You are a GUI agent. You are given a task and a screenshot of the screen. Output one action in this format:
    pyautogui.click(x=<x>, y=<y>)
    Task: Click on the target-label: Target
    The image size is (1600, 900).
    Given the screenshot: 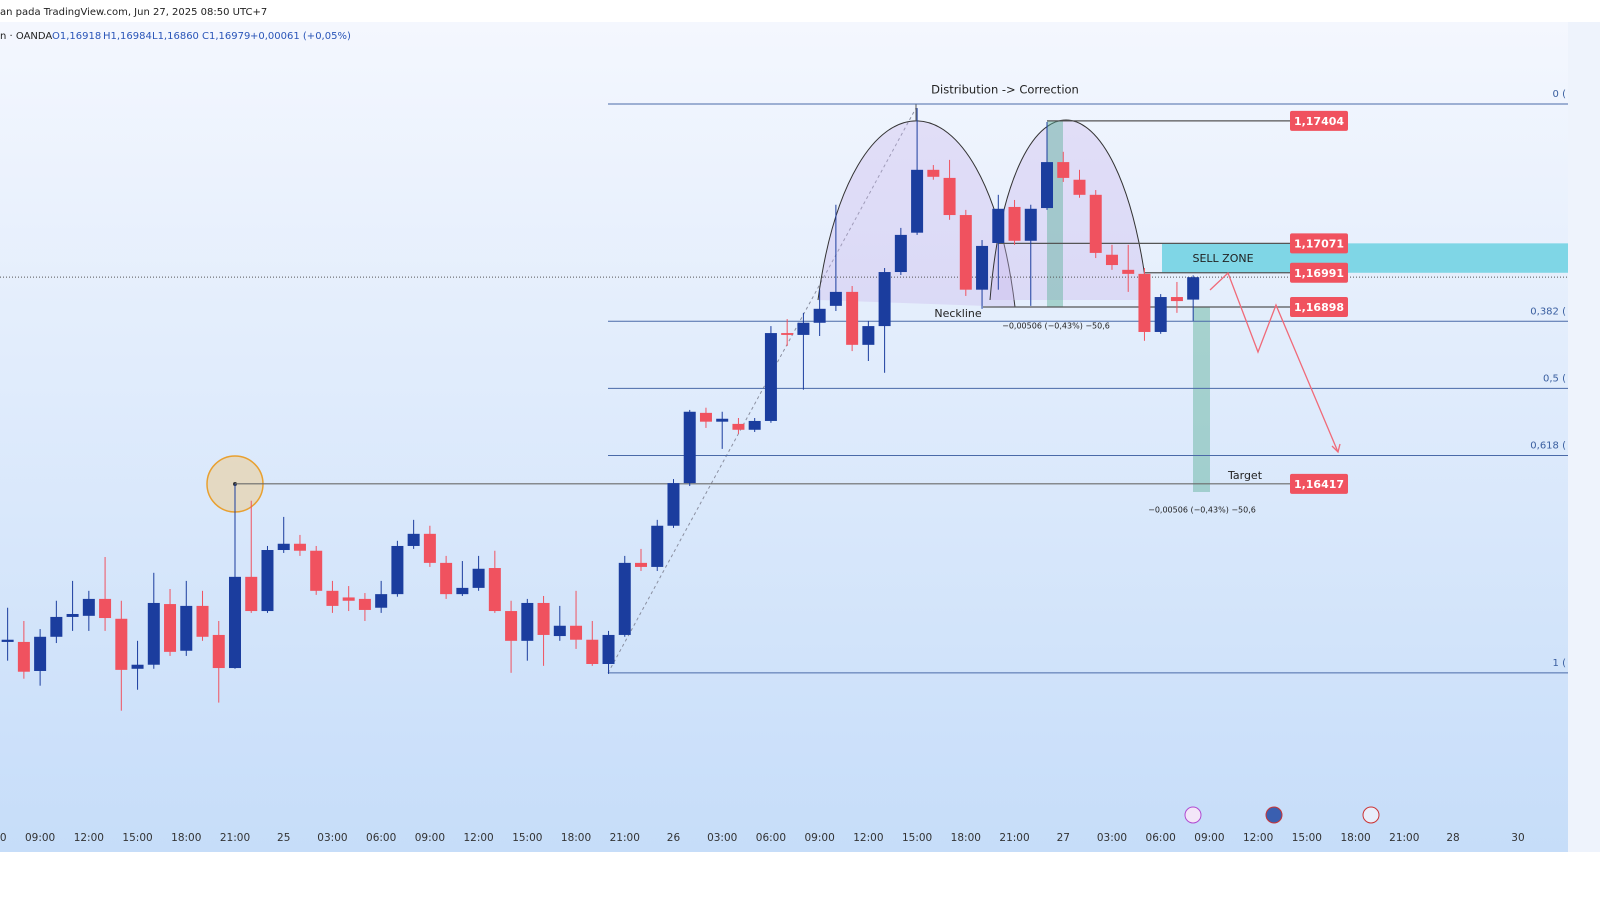 What is the action you would take?
    pyautogui.click(x=1245, y=475)
    